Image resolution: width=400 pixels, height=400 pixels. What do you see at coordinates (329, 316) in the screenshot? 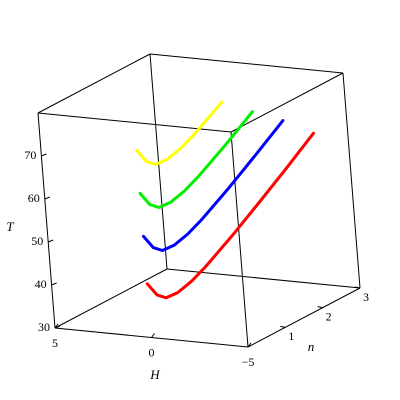
I see `y-tick-label: 2` at bounding box center [329, 316].